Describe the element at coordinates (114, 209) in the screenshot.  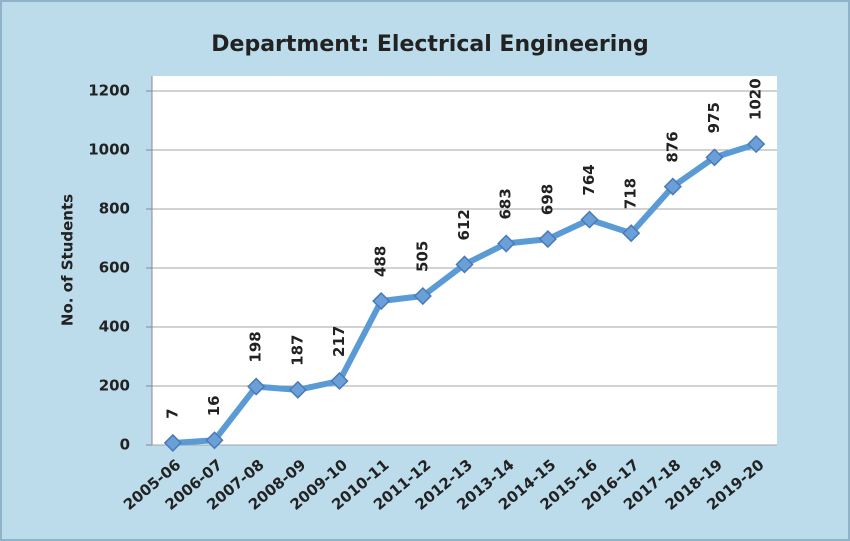
I see `y-tick-label: 800` at that location.